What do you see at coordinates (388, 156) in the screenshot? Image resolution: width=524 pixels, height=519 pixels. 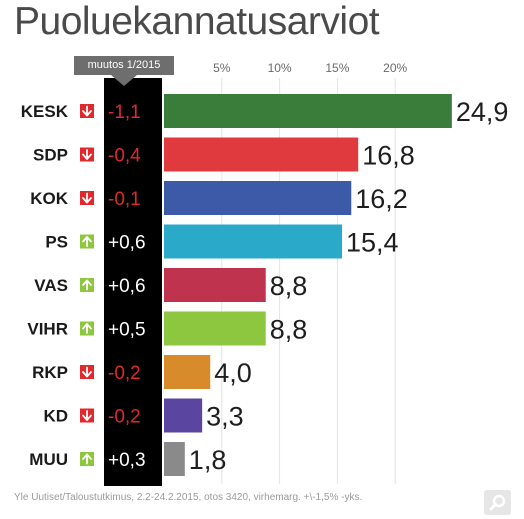 I see `value-label: 16,8` at bounding box center [388, 156].